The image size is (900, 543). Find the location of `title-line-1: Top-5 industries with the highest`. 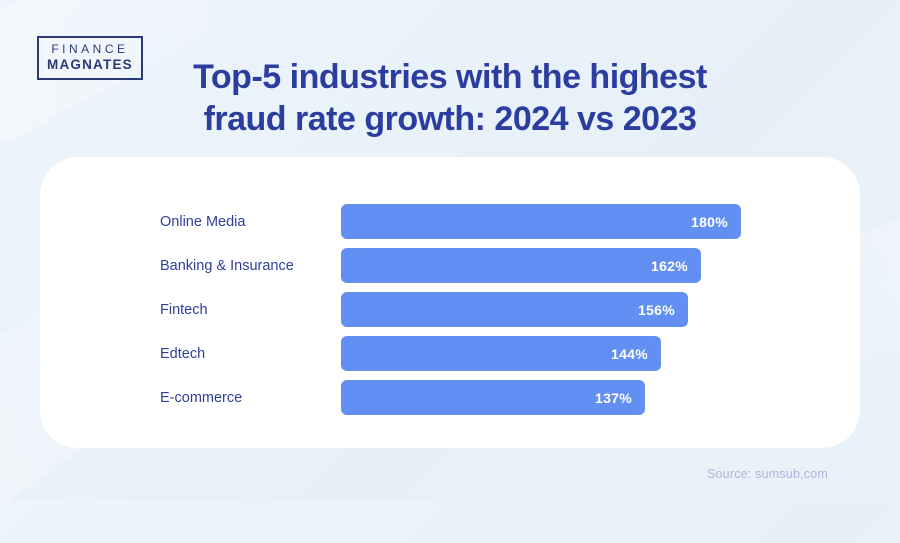

title-line-1: Top-5 industries with the highest is located at coordinates (450, 77).